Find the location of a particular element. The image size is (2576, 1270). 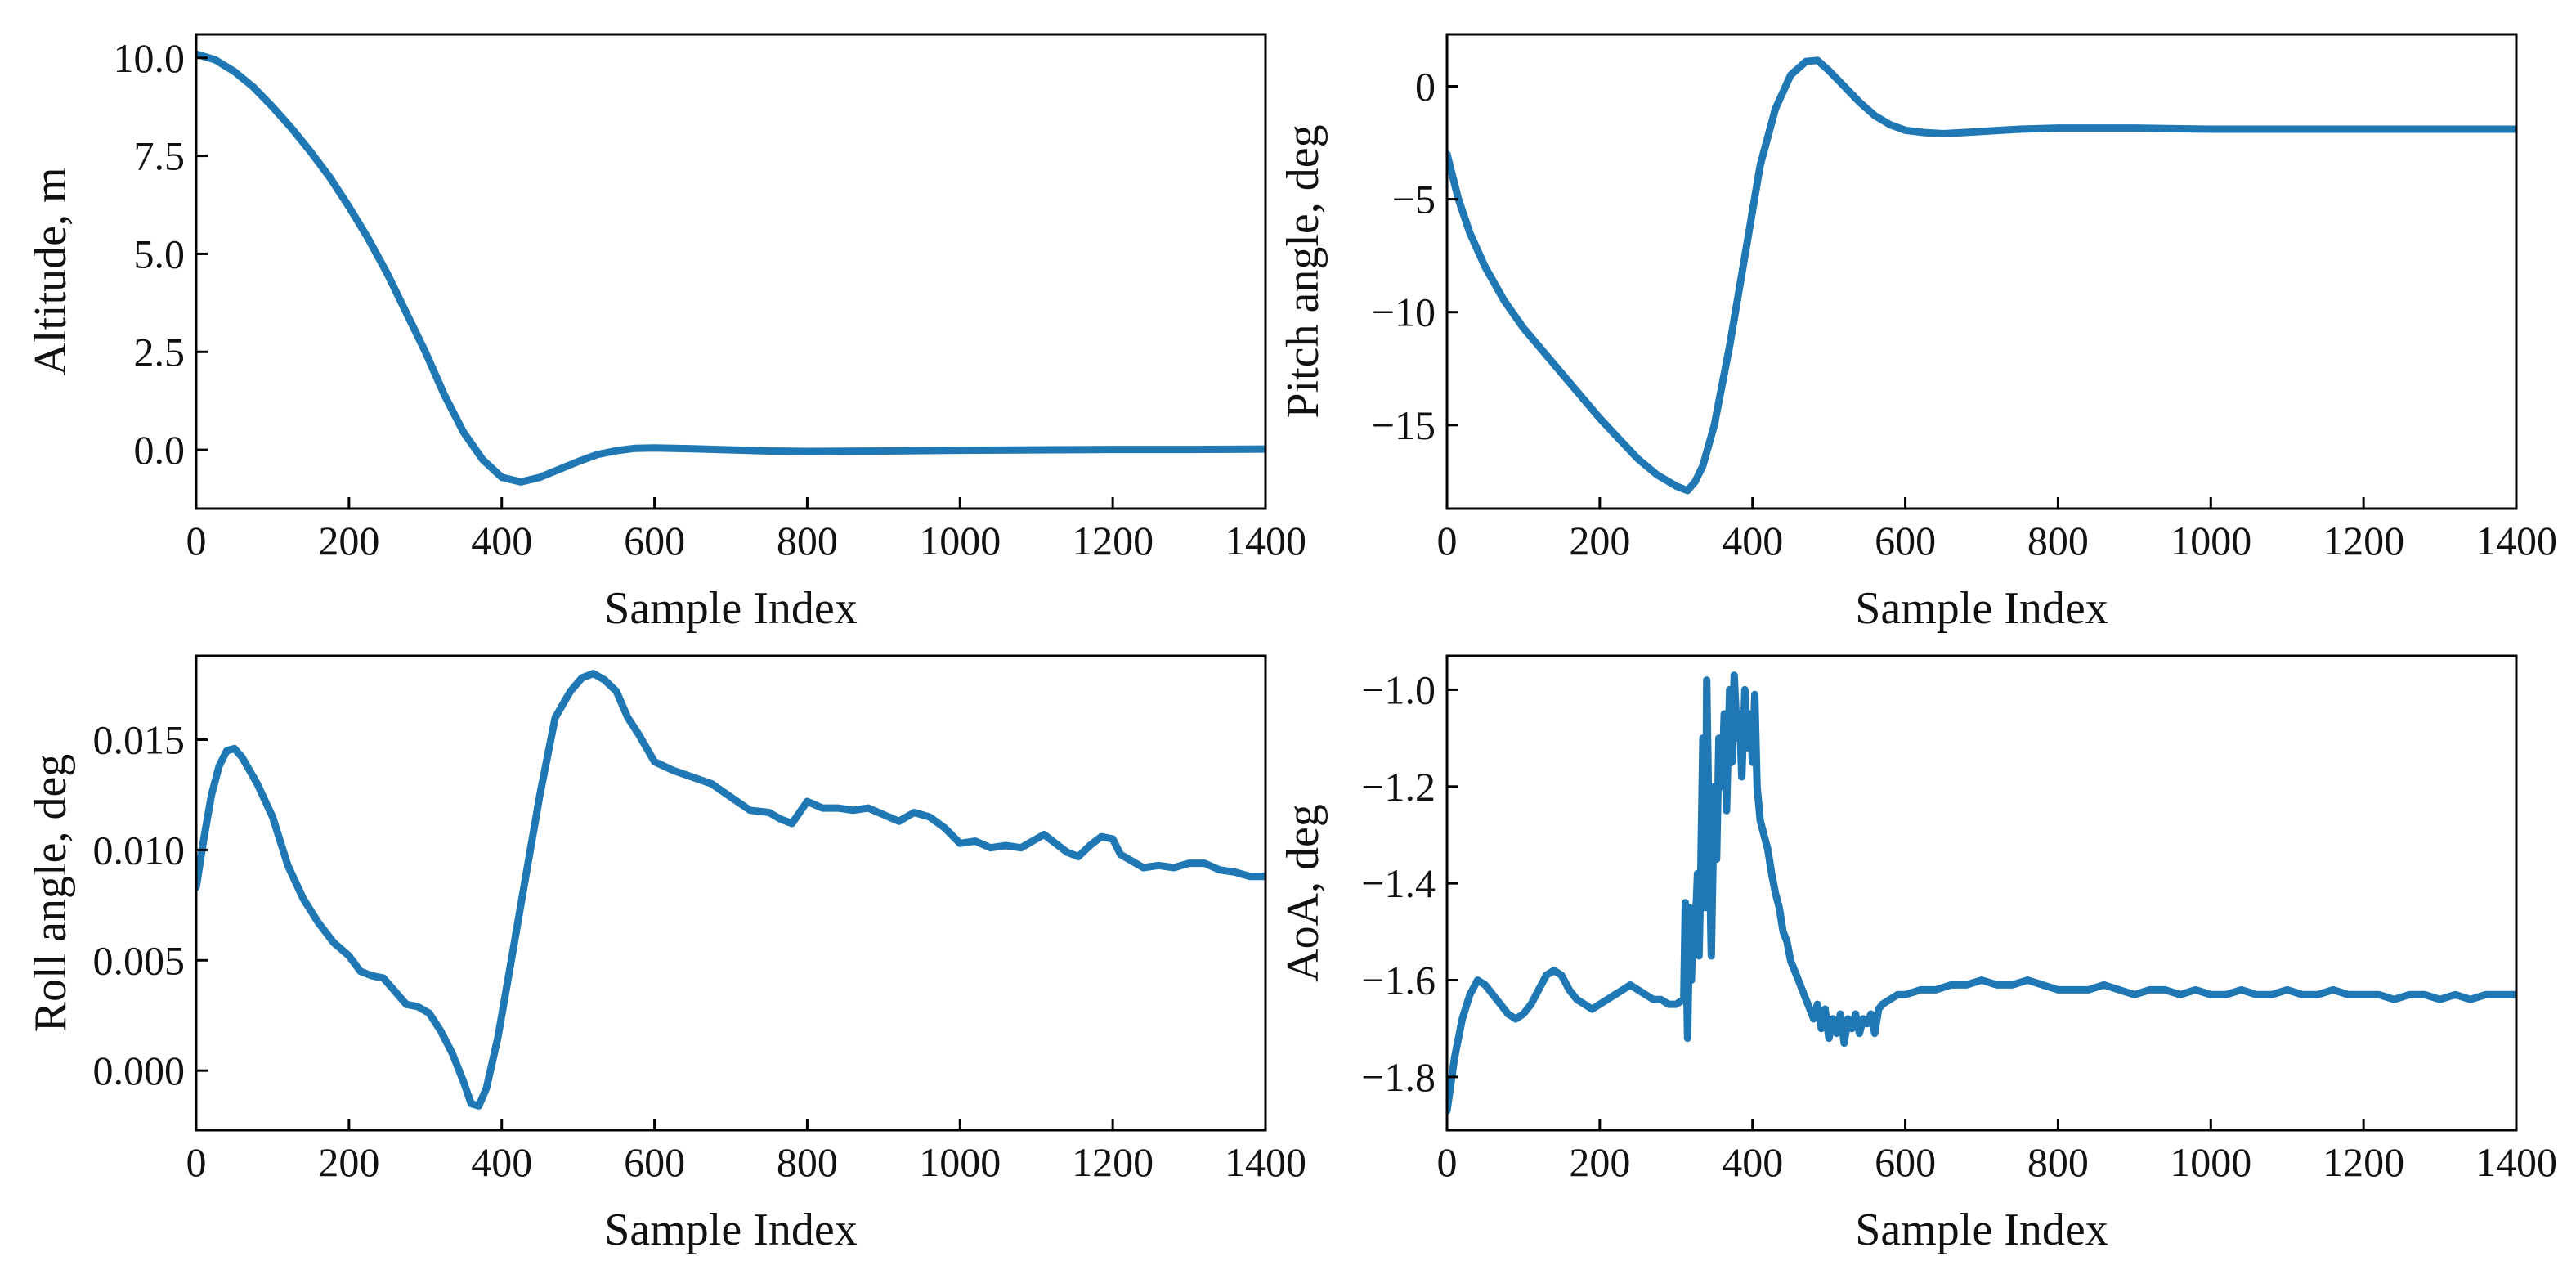

altitude-y-tick-label: 2.5 is located at coordinates (160, 352).